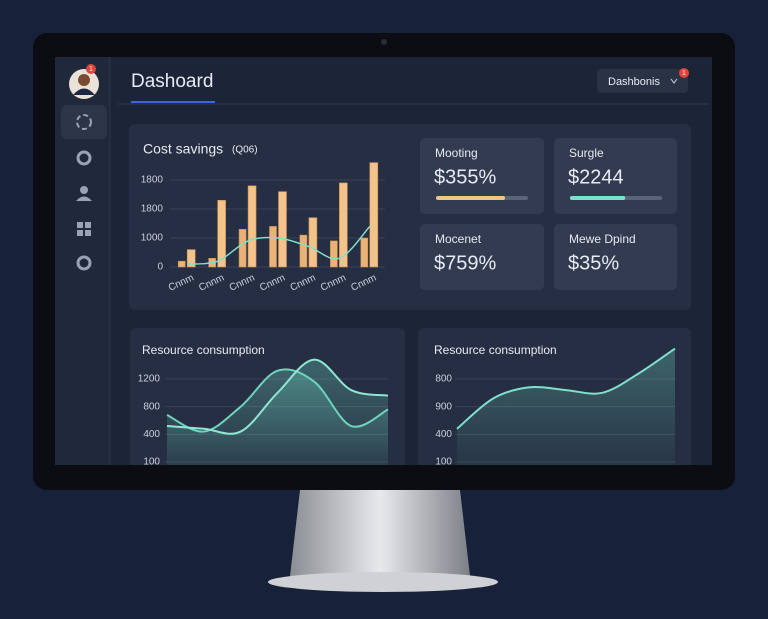 This screenshot has width=768, height=619. What do you see at coordinates (84, 91) in the screenshot?
I see `avatar-body` at bounding box center [84, 91].